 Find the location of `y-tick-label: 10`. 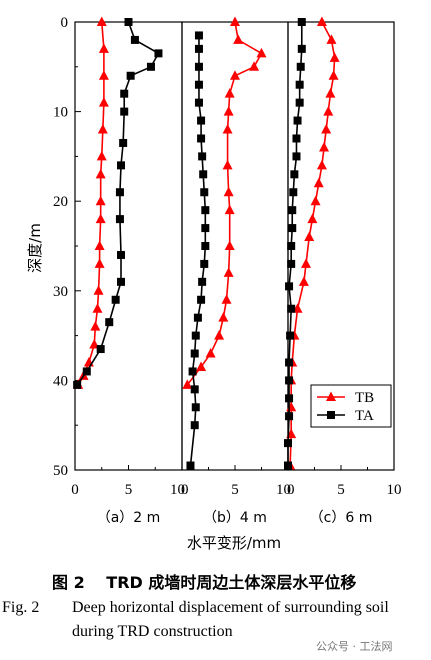

y-tick-label: 10 is located at coordinates (60, 113).